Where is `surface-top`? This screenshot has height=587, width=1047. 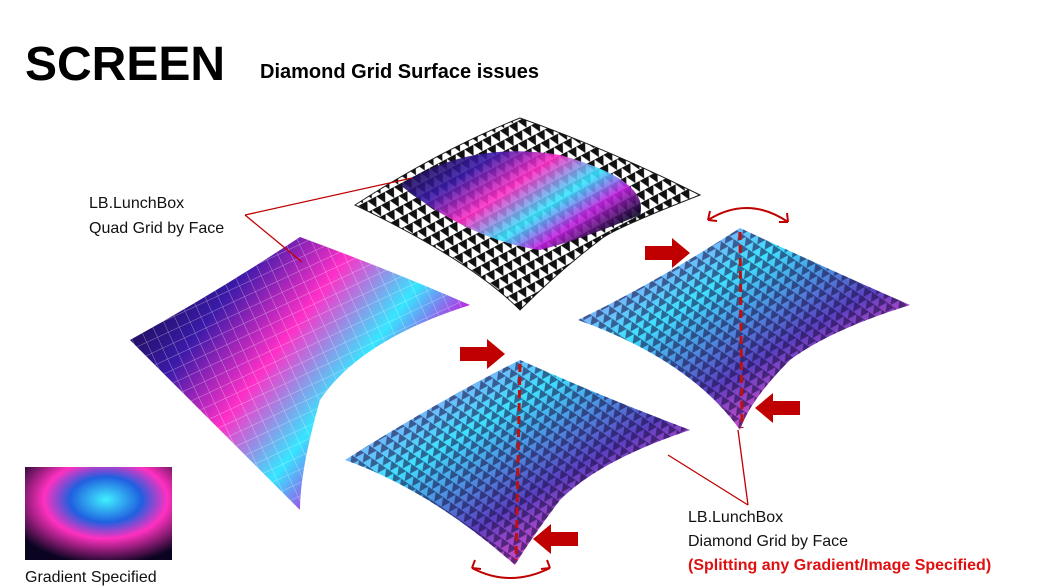
surface-top is located at coordinates (527, 214).